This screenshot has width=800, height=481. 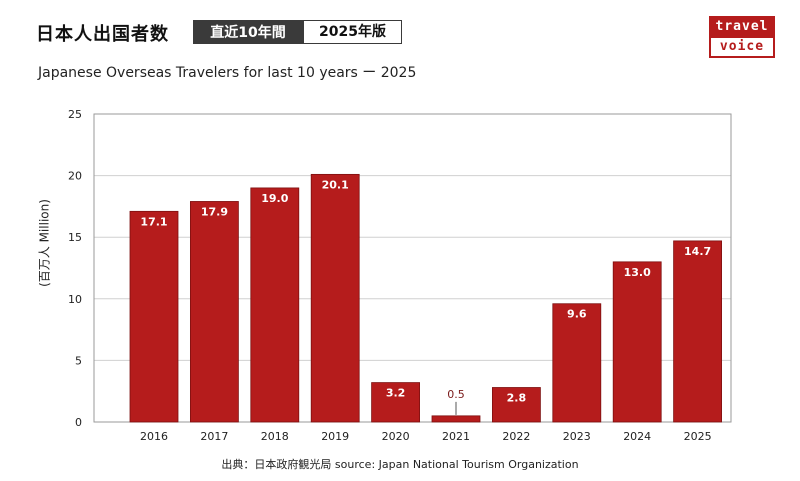 What do you see at coordinates (275, 305) in the screenshot?
I see `bar-2018` at bounding box center [275, 305].